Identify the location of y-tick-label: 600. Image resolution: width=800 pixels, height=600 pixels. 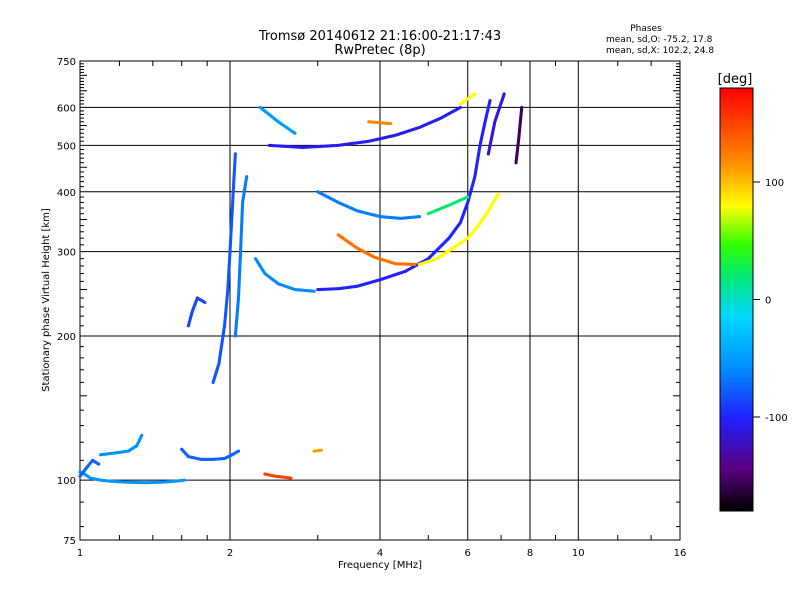
(66, 108).